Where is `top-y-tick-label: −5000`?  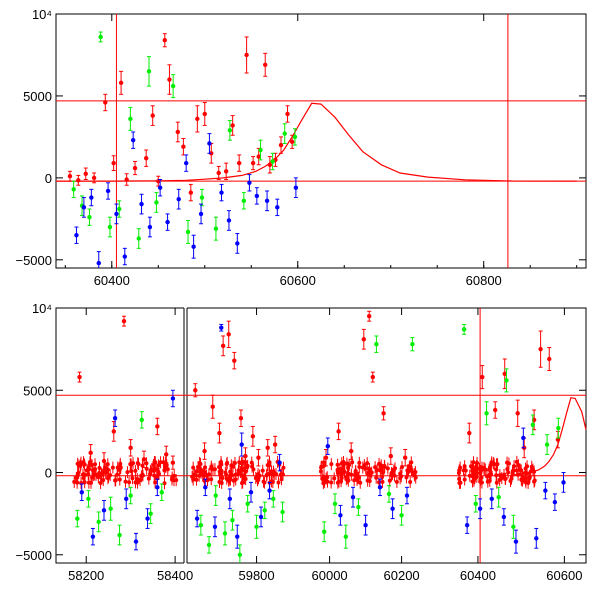 top-y-tick-label: −5000 is located at coordinates (33, 260).